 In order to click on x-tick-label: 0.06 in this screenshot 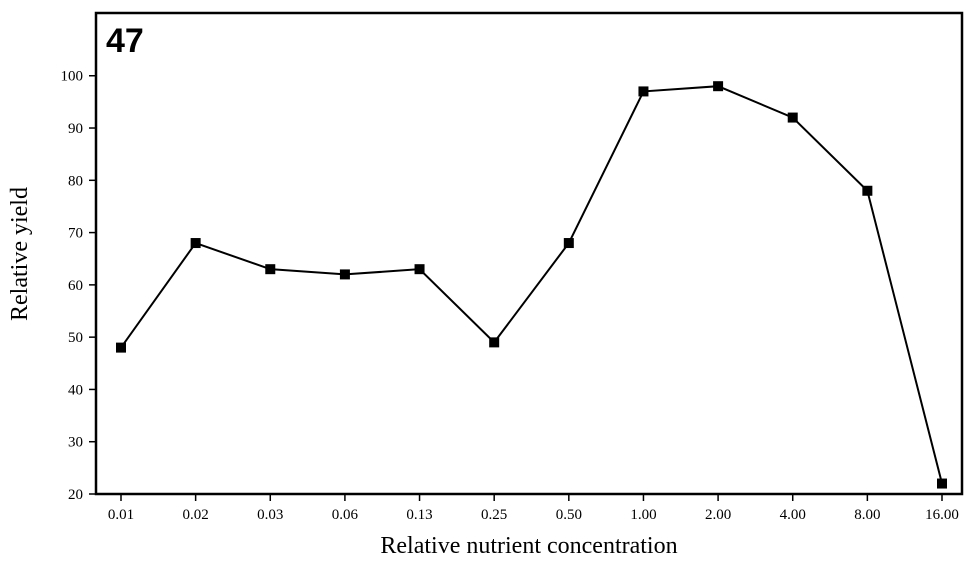, I will do `click(345, 515)`.